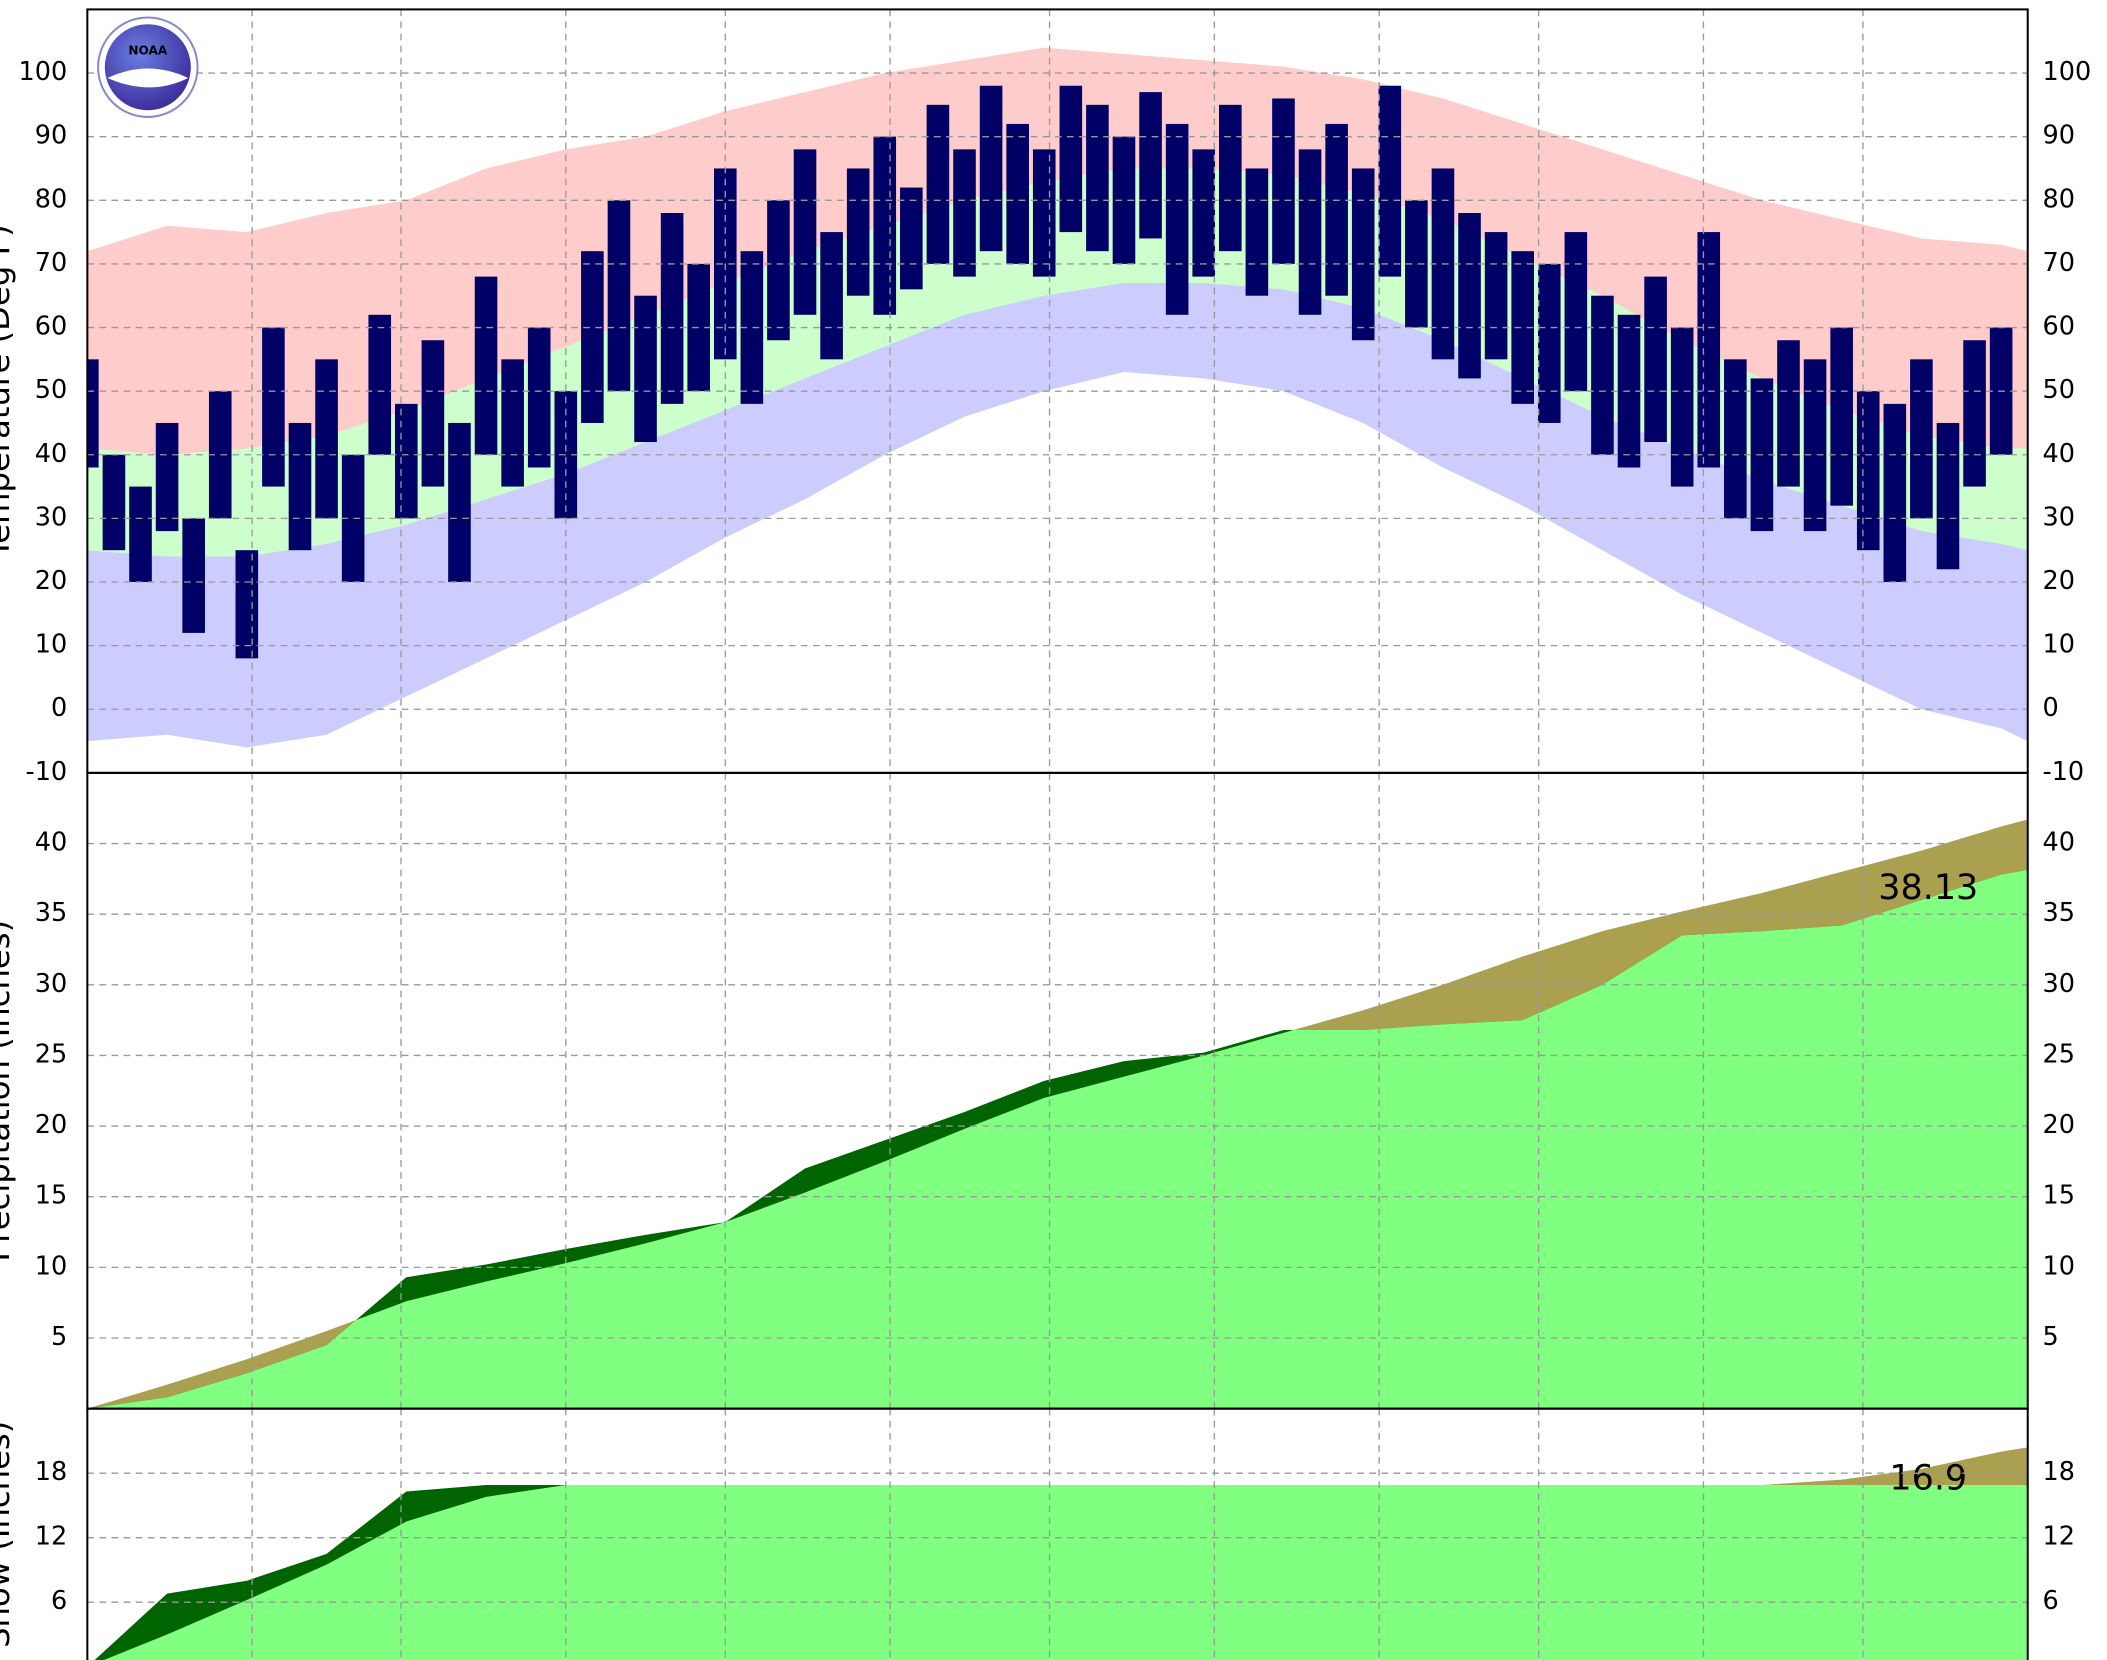  I want to click on y-tick-label: 70, so click(51, 263).